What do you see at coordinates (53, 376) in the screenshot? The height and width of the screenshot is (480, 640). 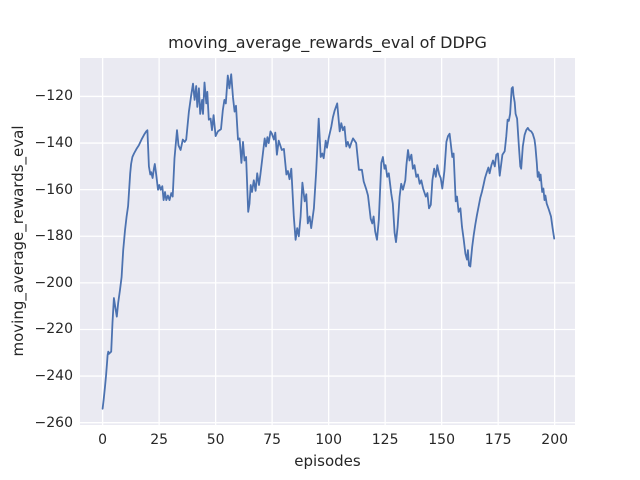 I see `y-tick-label: −240` at bounding box center [53, 376].